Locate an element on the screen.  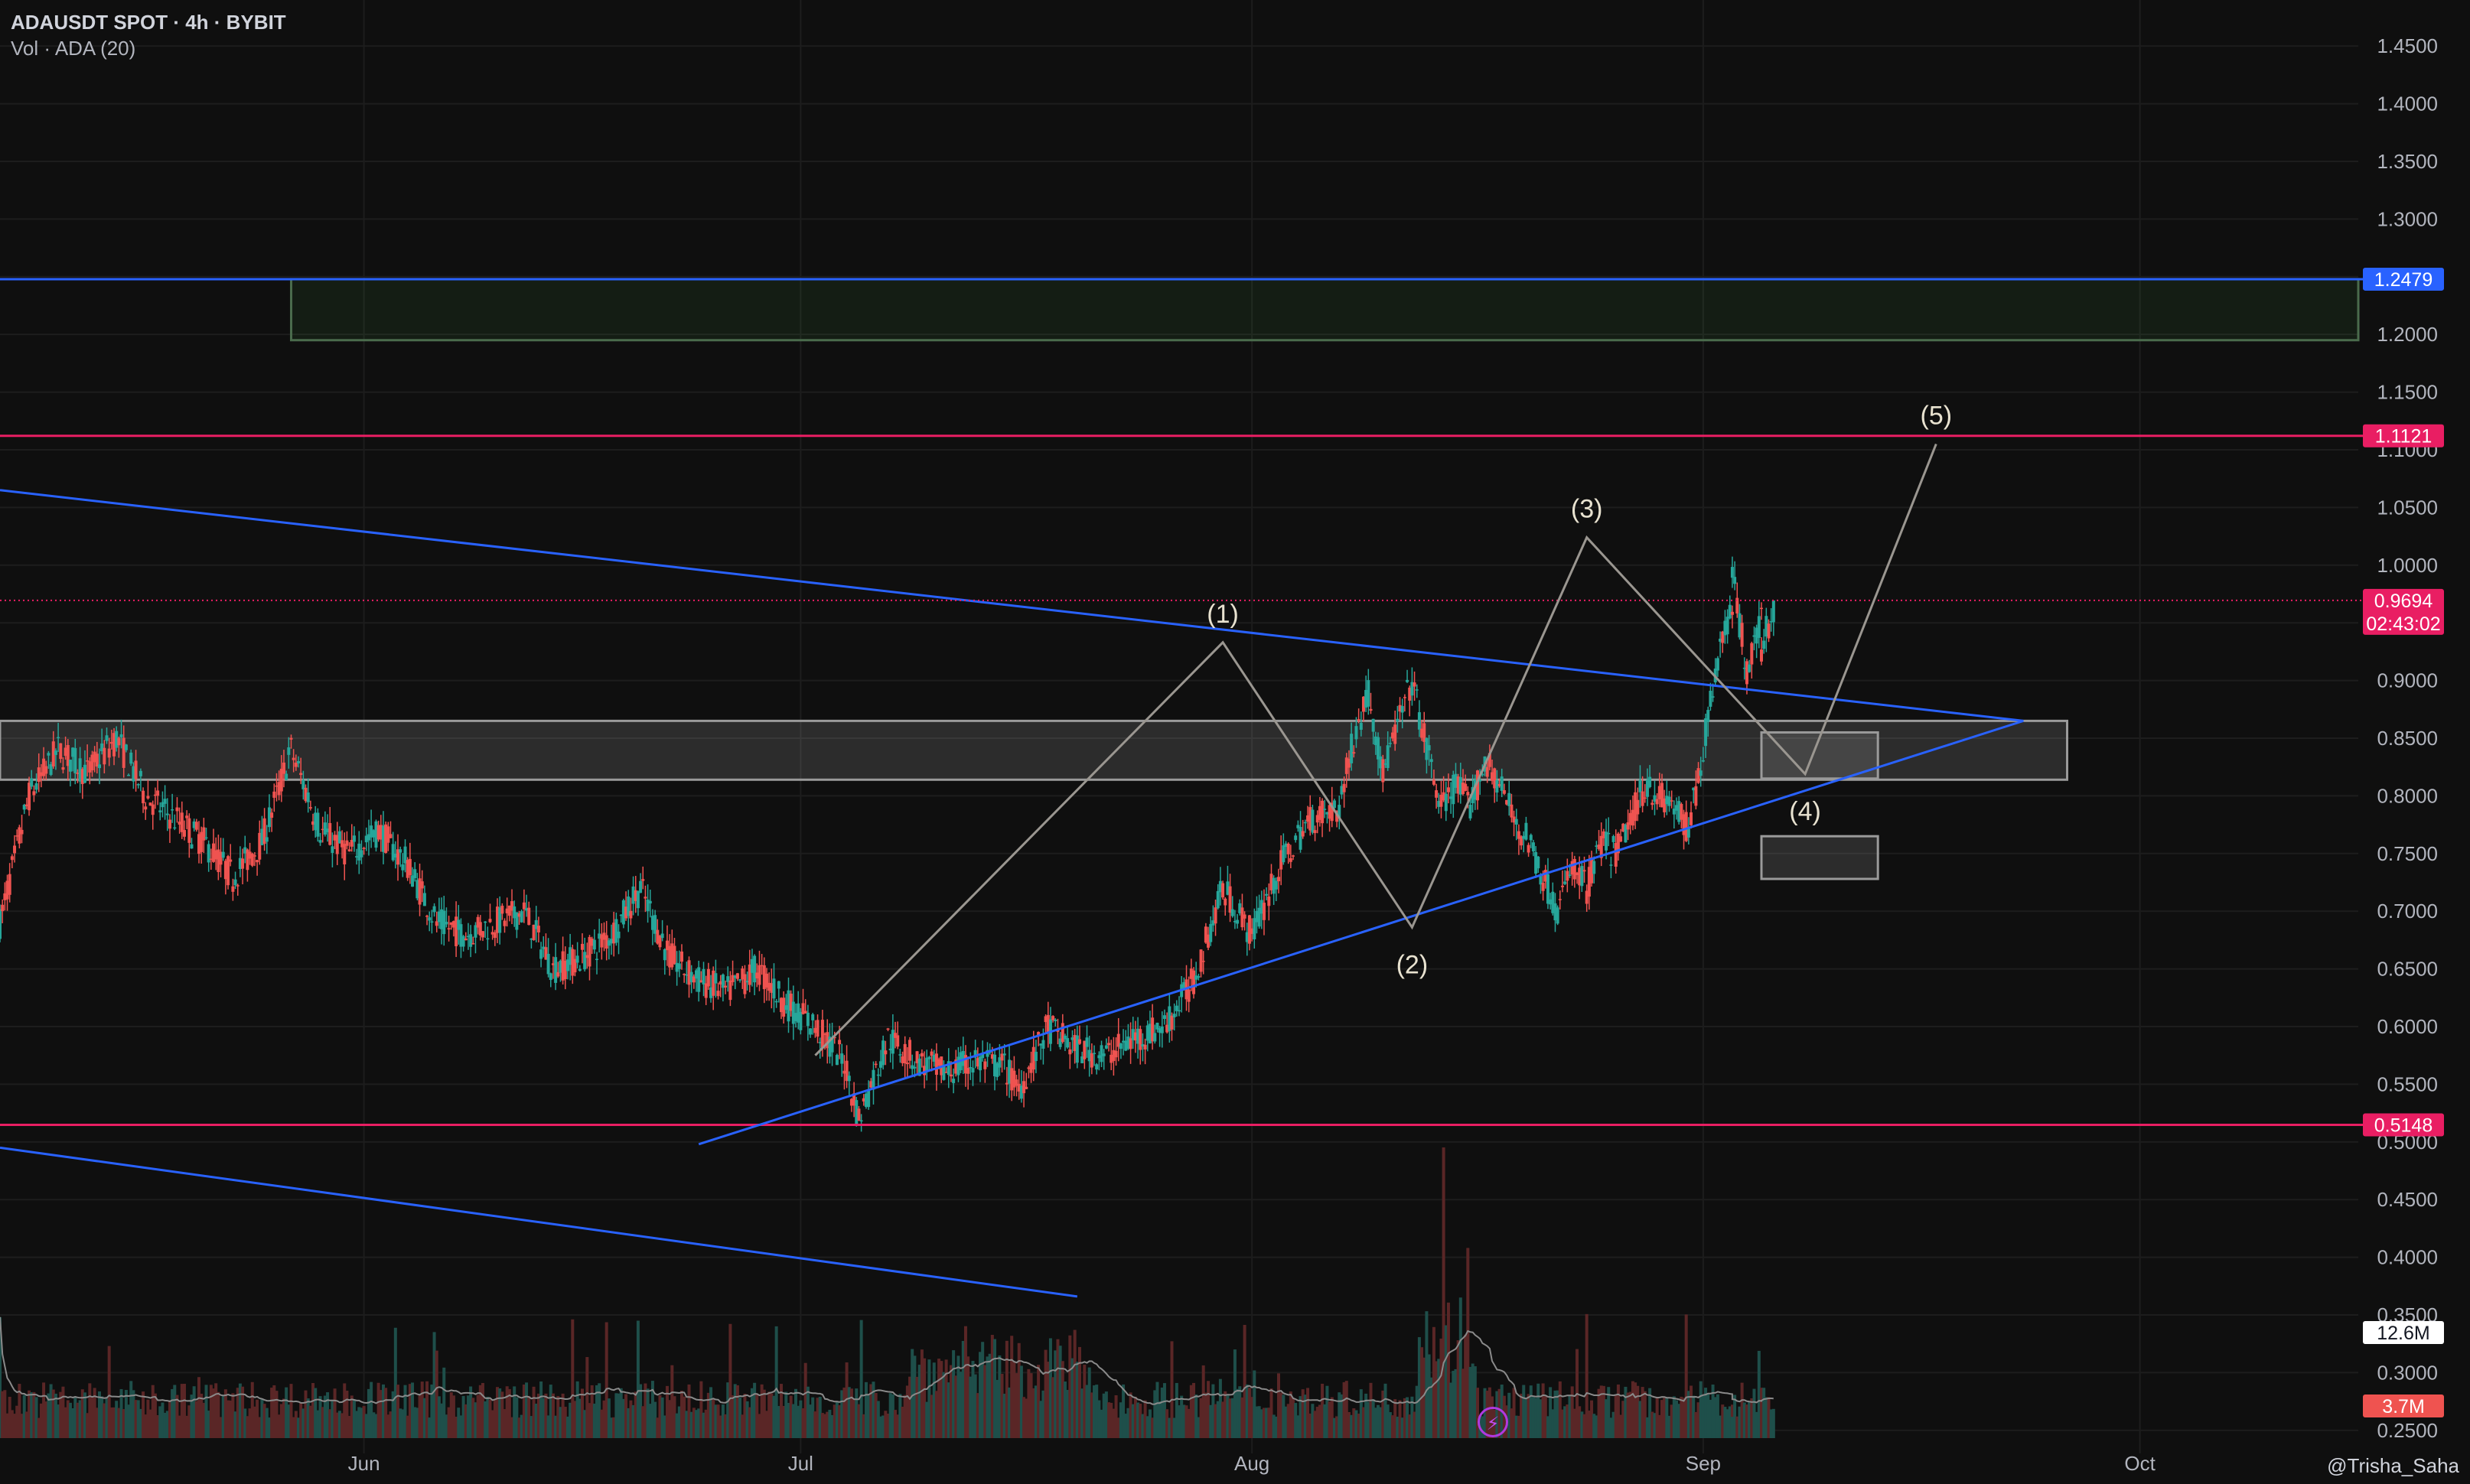
wave-label-3: (3) is located at coordinates (1587, 509).